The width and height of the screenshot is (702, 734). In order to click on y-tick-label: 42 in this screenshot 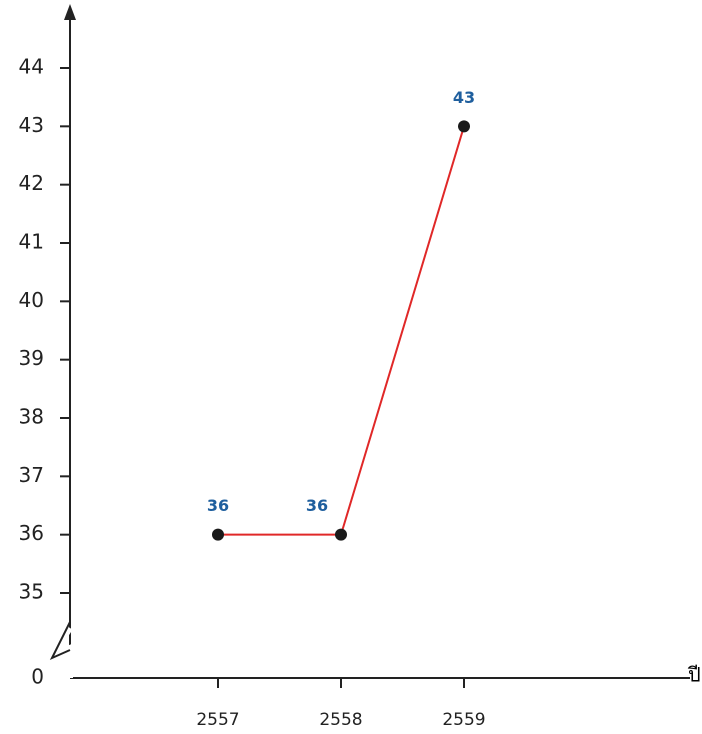, I will do `click(31, 183)`.